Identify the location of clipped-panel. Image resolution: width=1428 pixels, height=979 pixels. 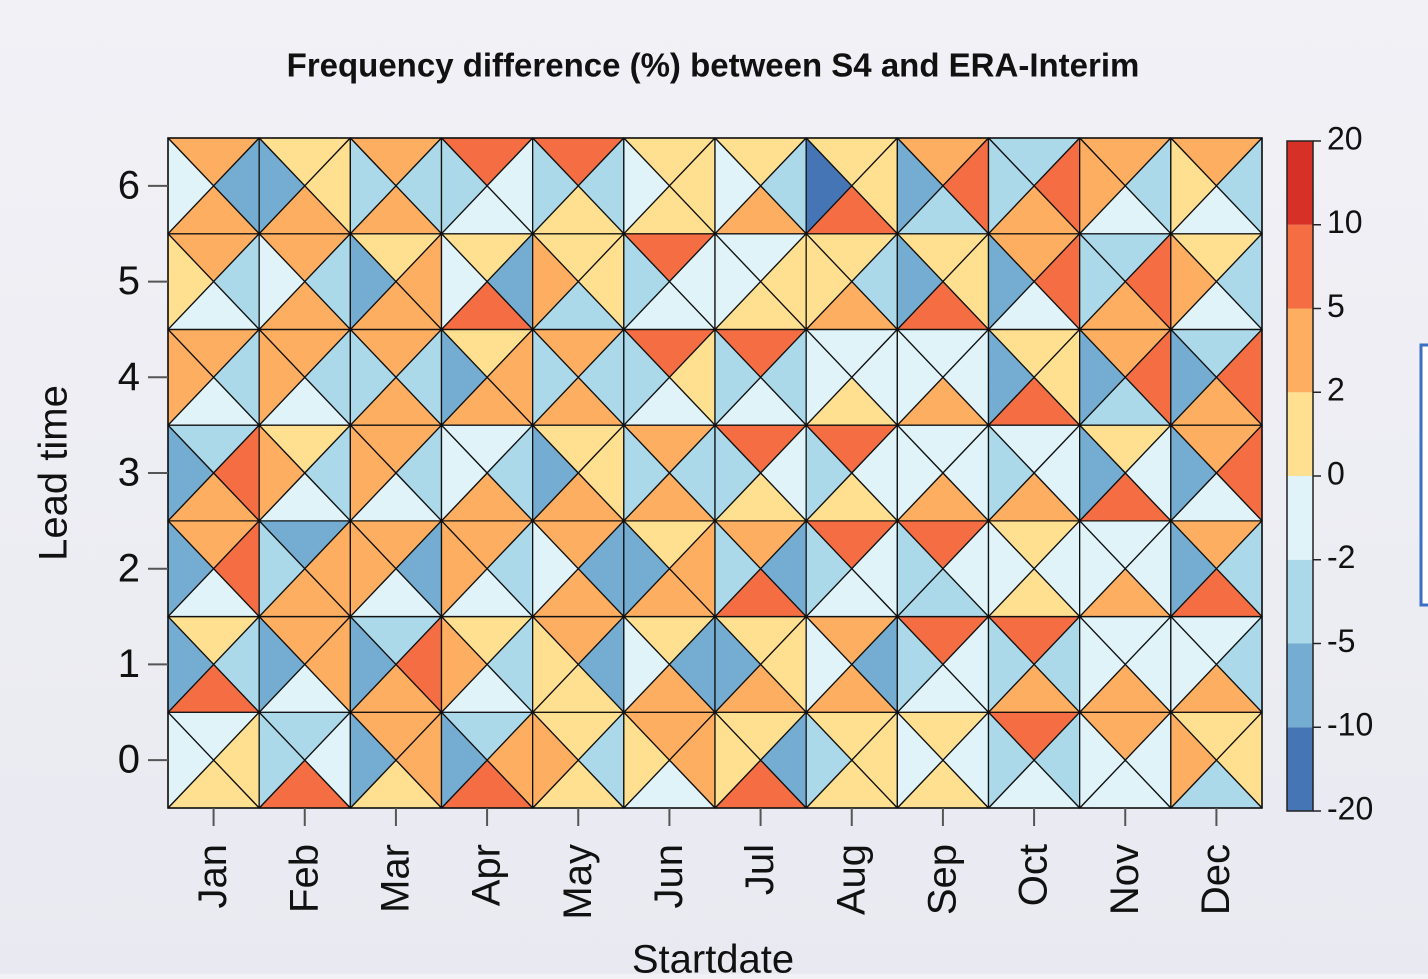
(1423, 475).